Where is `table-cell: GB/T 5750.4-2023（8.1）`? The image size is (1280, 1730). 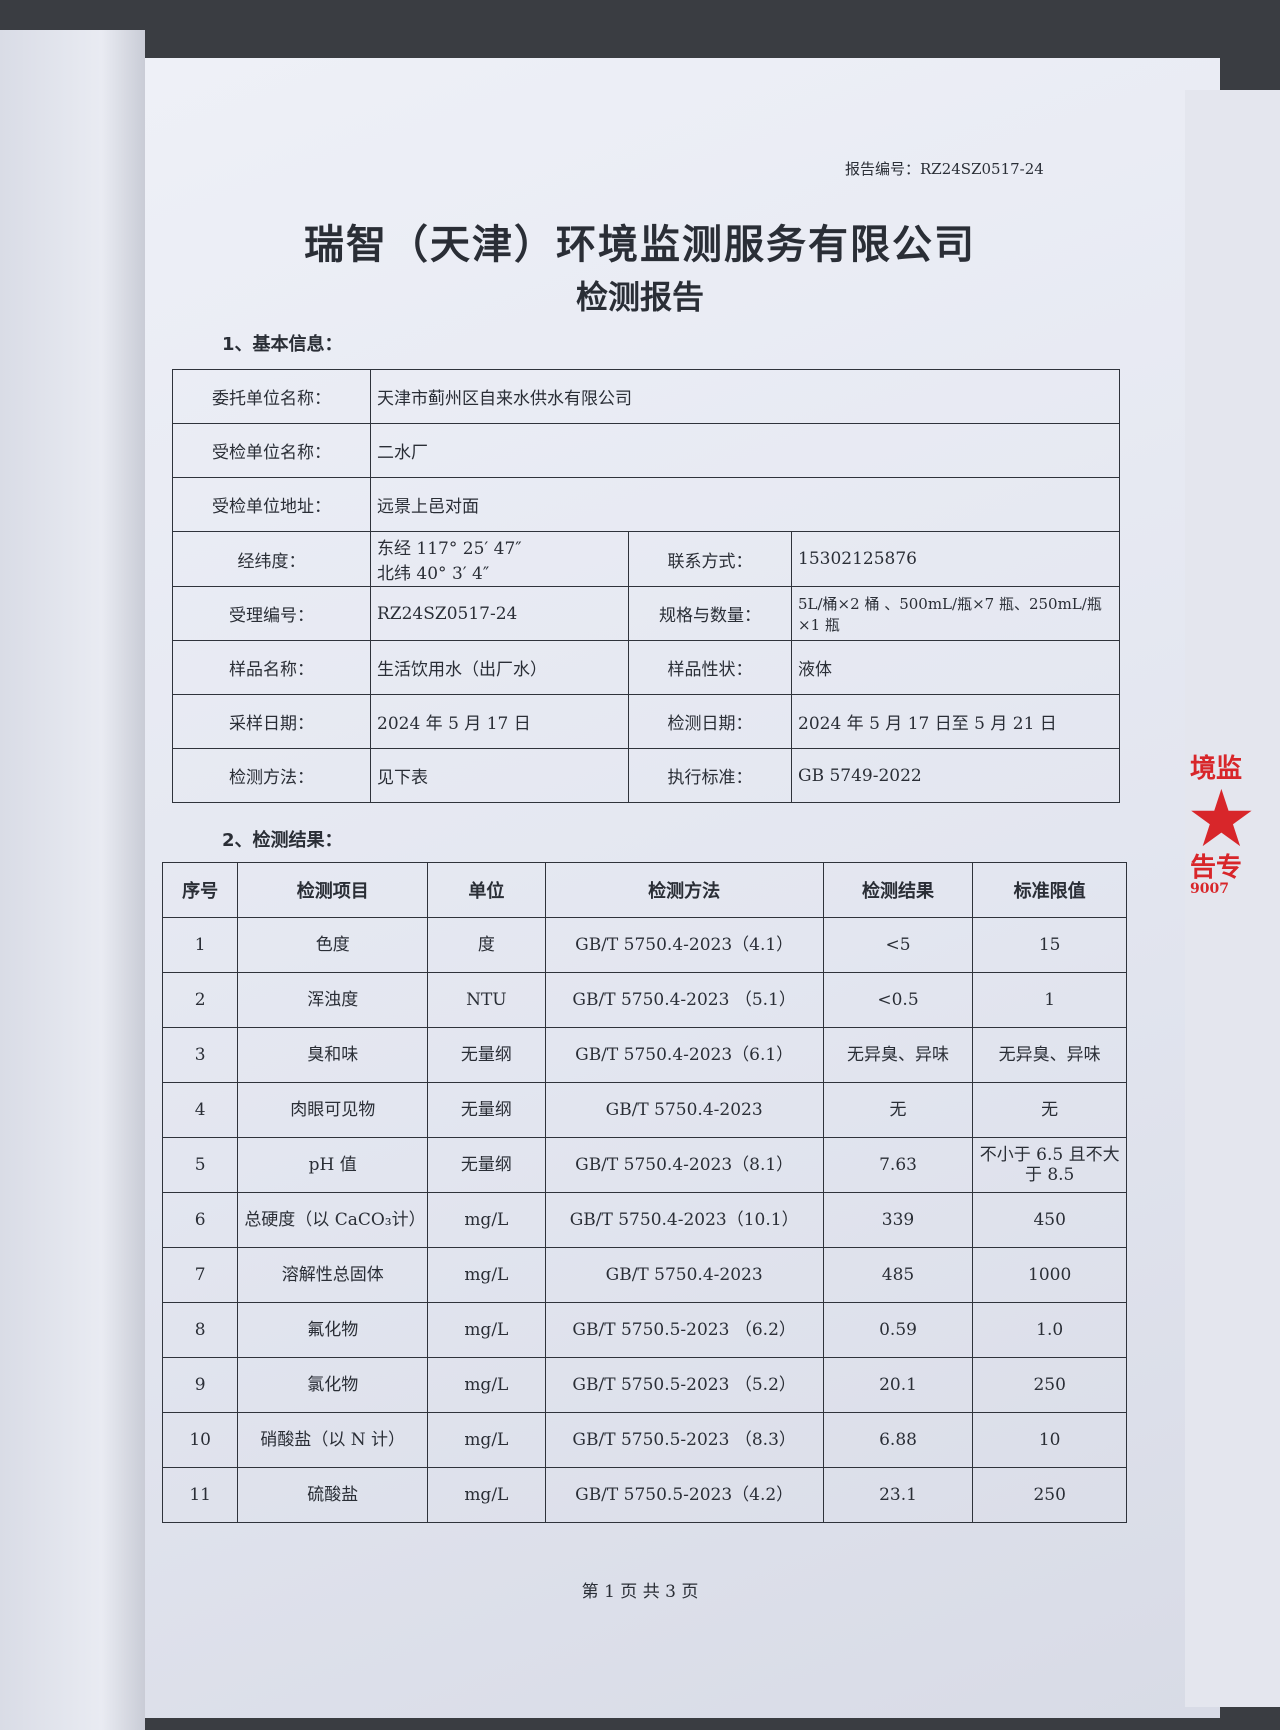
table-cell: GB/T 5750.4-2023（8.1） is located at coordinates (684, 1165).